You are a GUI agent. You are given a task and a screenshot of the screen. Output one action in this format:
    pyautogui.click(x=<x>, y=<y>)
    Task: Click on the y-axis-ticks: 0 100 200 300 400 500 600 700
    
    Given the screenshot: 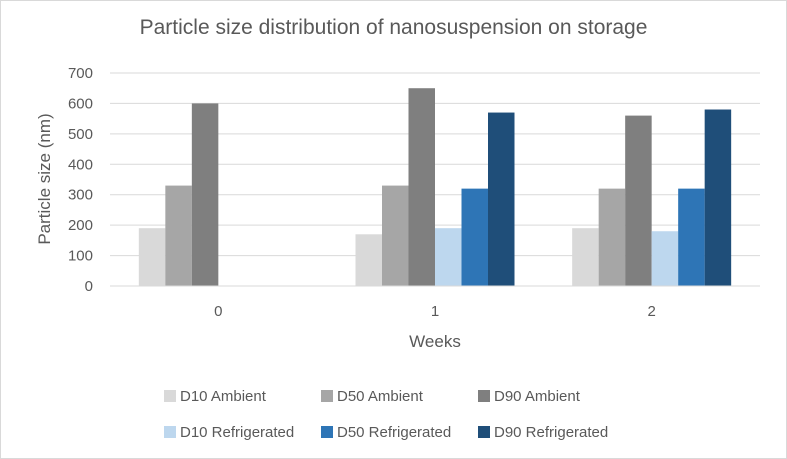 What is the action you would take?
    pyautogui.click(x=80, y=180)
    